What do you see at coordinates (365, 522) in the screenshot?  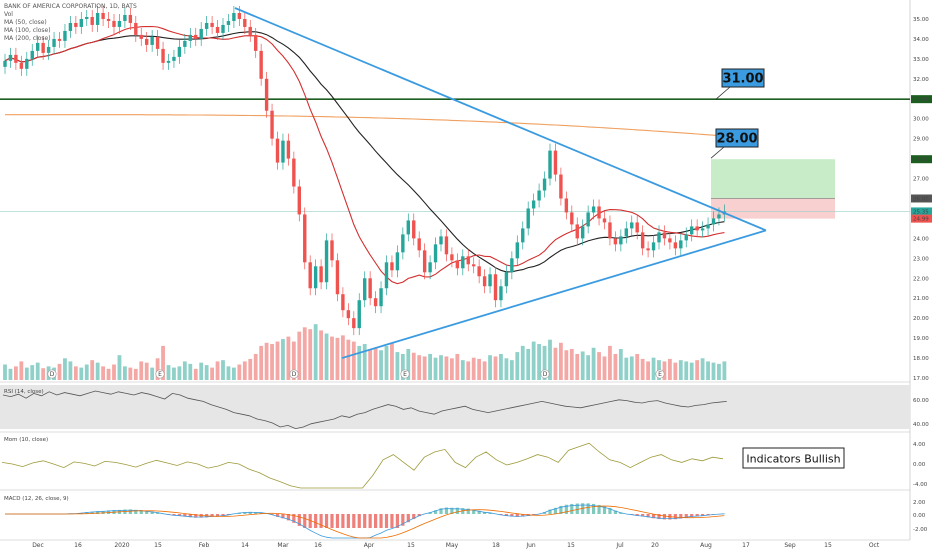 I see `macd-signal-line` at bounding box center [365, 522].